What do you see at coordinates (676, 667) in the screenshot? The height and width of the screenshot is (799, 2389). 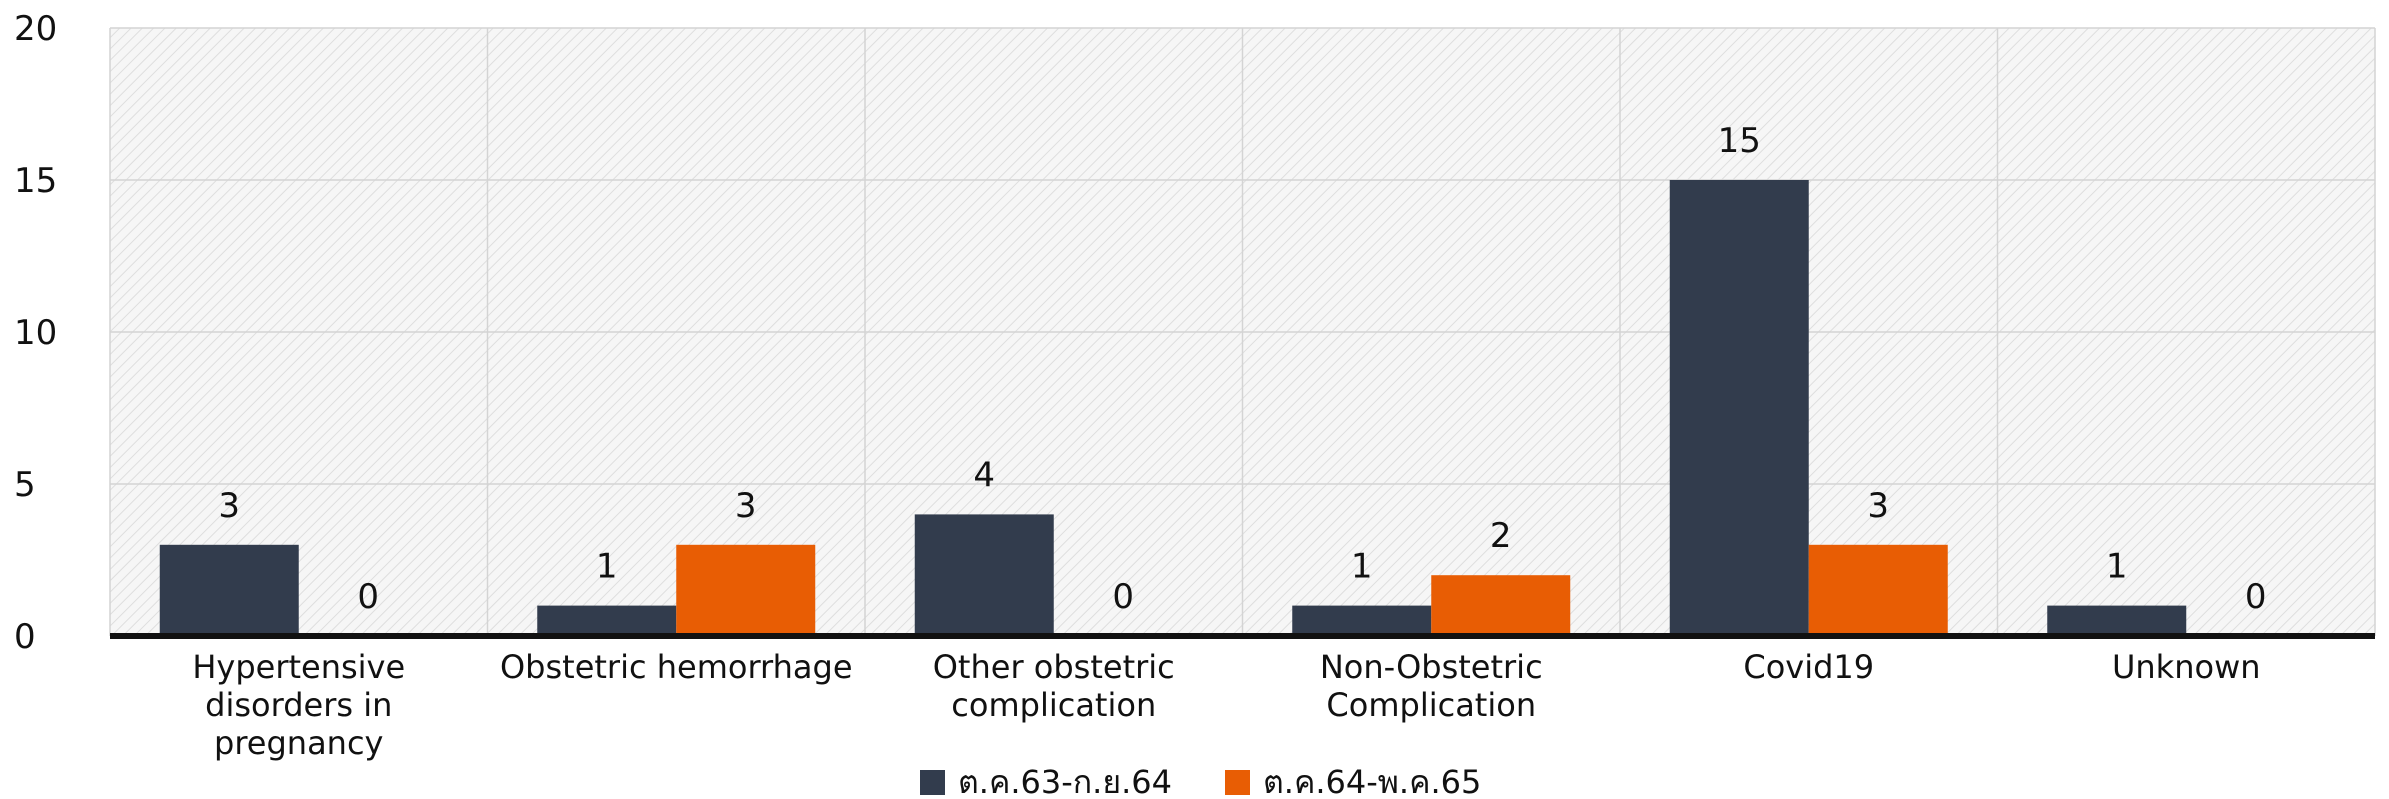 I see `x-tick-label: Obstetric hemorrhage` at bounding box center [676, 667].